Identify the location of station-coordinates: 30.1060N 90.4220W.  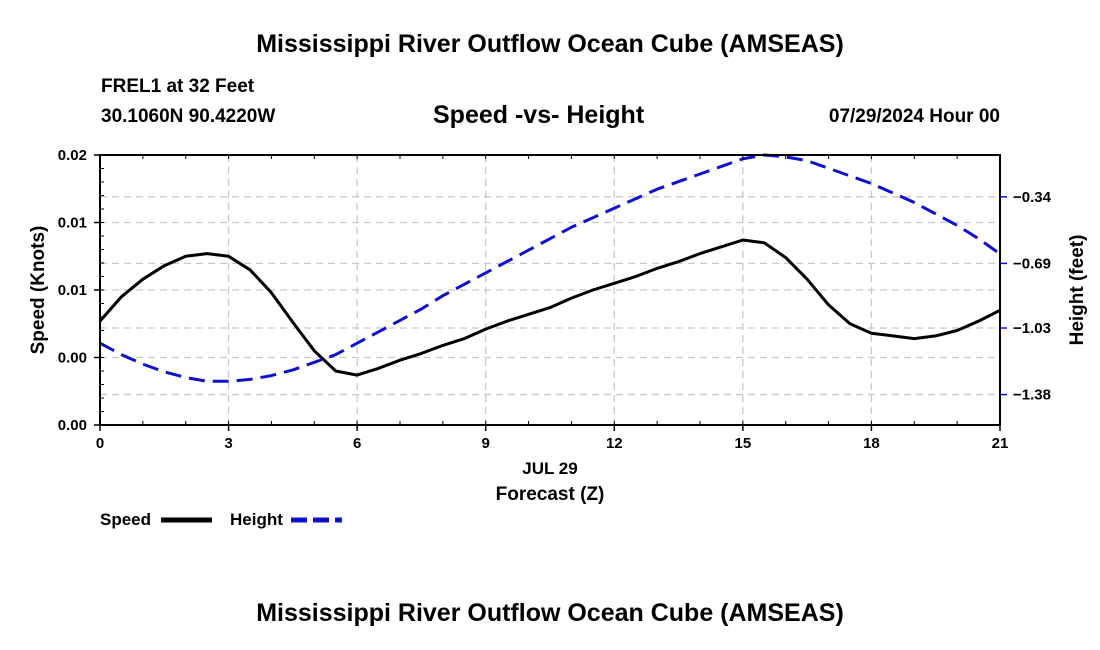
(188, 116).